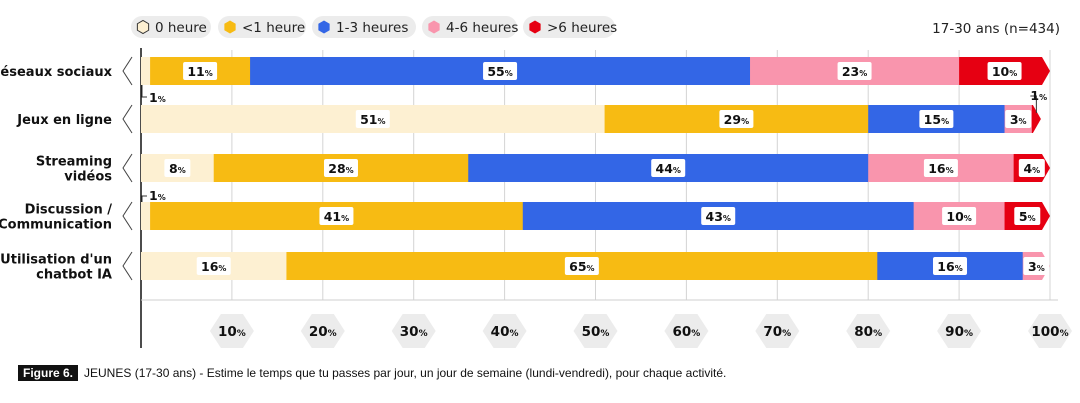 This screenshot has width=1080, height=403. What do you see at coordinates (582, 28) in the screenshot?
I see `legend-label: >6 heures` at bounding box center [582, 28].